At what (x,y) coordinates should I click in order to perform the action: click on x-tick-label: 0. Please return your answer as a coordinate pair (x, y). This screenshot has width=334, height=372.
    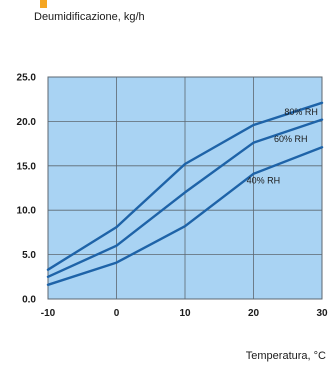
    Looking at the image, I should click on (117, 313).